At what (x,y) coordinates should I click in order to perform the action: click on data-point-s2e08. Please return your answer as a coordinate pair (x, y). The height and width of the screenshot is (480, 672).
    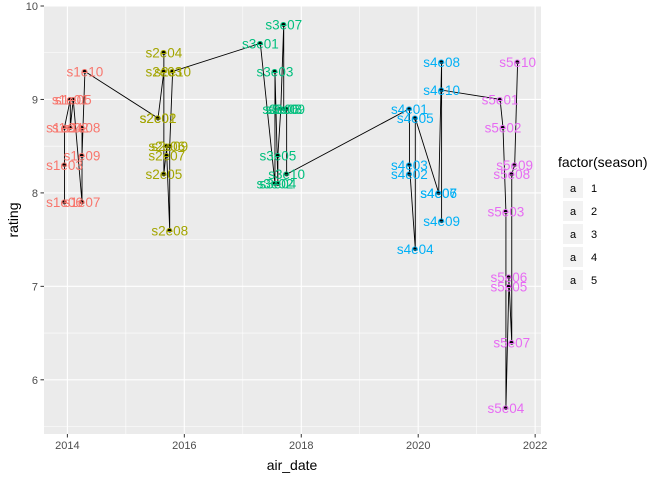
    Looking at the image, I should click on (169, 230).